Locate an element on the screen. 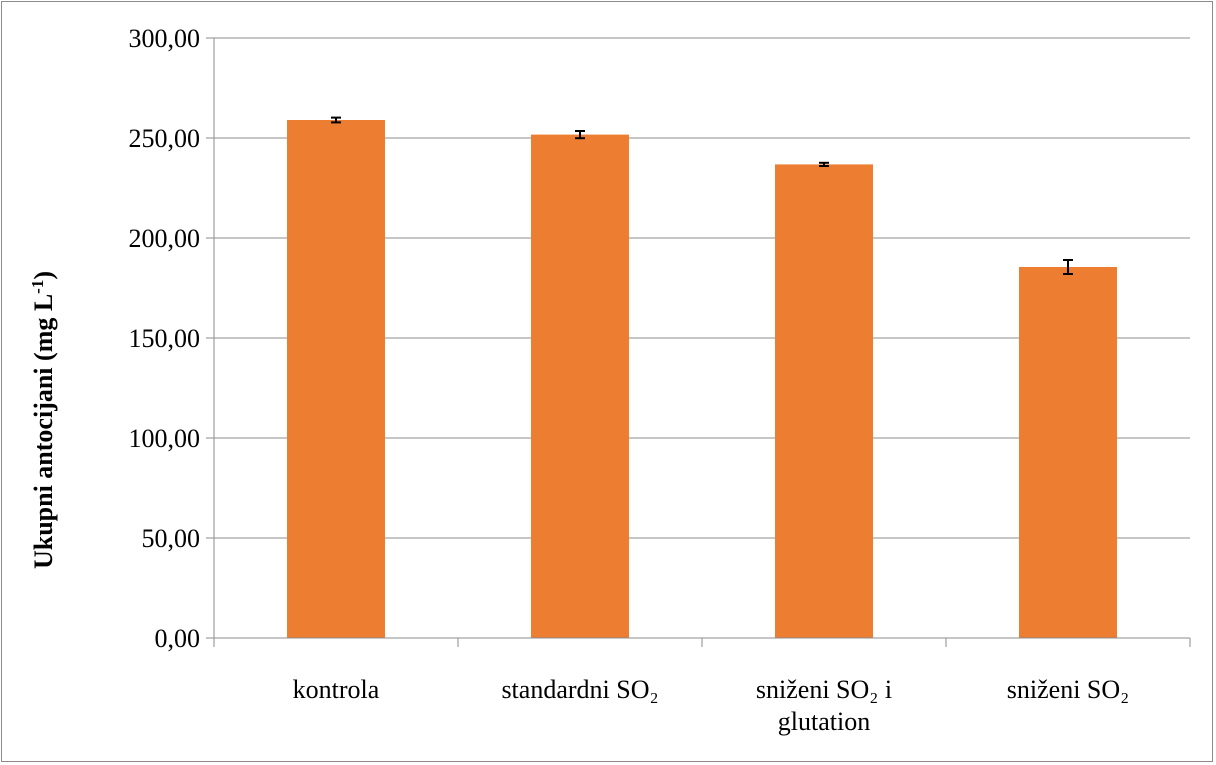 The width and height of the screenshot is (1216, 765). y-tick-label: 300,00 is located at coordinates (165, 38).